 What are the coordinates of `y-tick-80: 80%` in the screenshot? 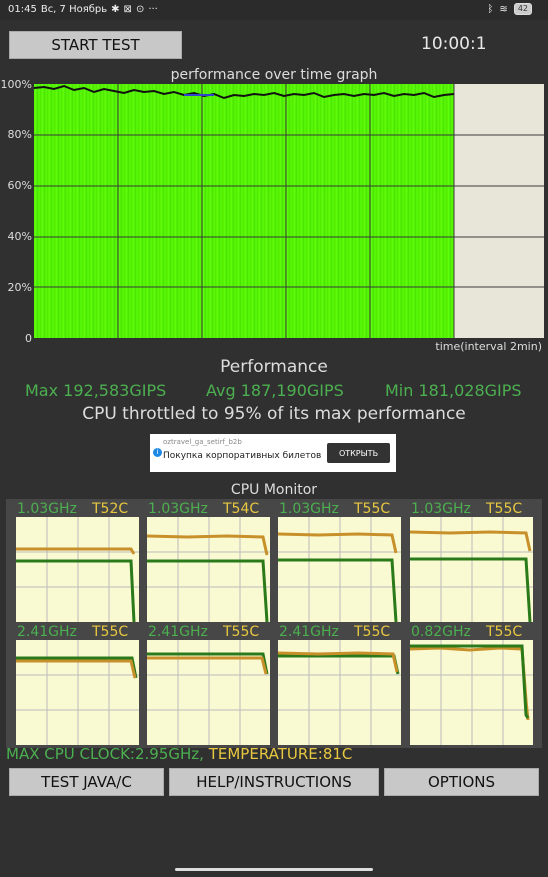 It's located at (19, 134).